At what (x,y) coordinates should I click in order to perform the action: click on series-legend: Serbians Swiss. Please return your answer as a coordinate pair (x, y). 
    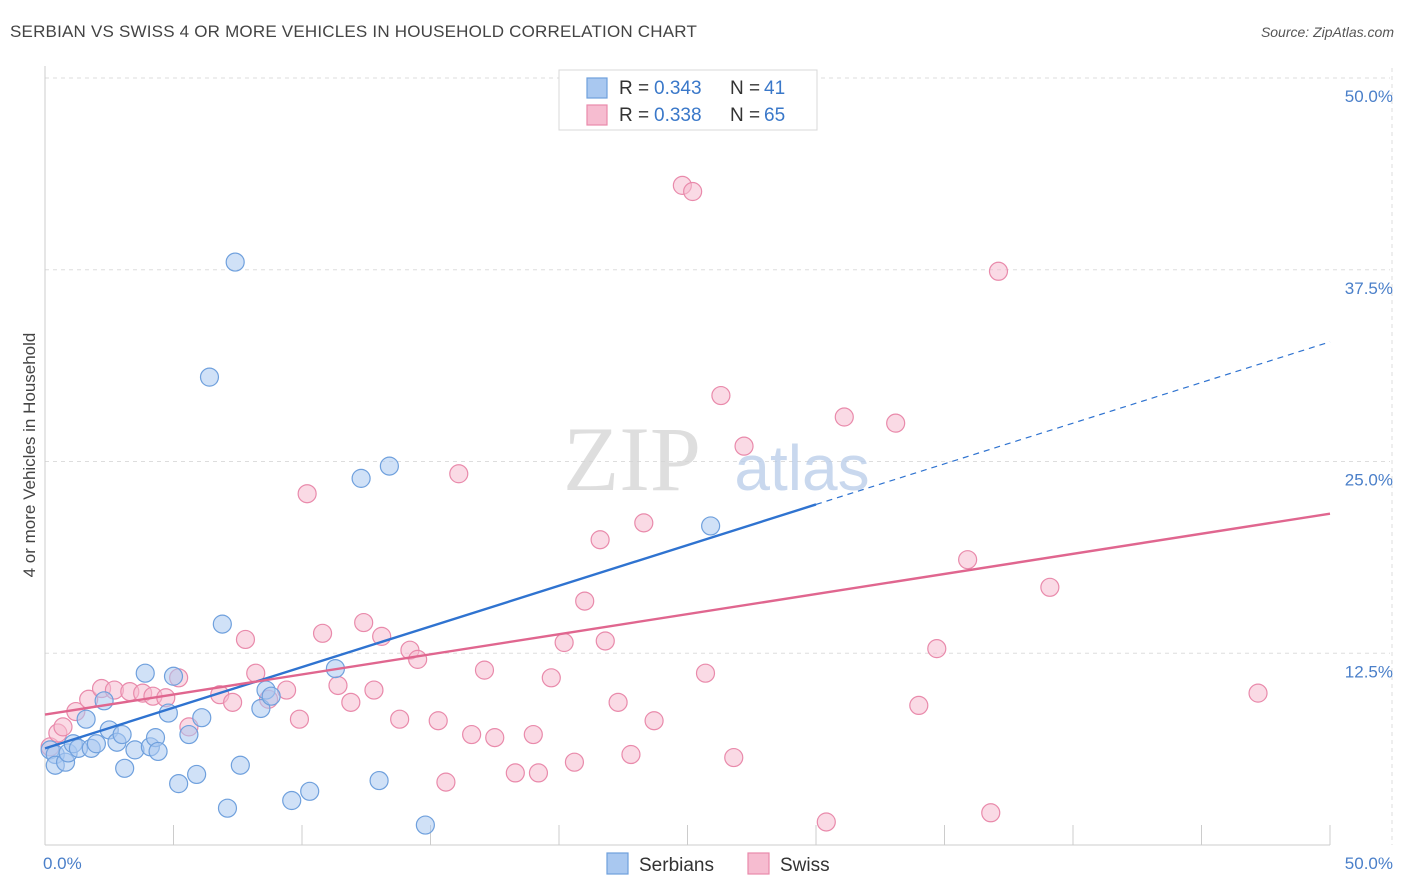
    Looking at the image, I should click on (718, 864).